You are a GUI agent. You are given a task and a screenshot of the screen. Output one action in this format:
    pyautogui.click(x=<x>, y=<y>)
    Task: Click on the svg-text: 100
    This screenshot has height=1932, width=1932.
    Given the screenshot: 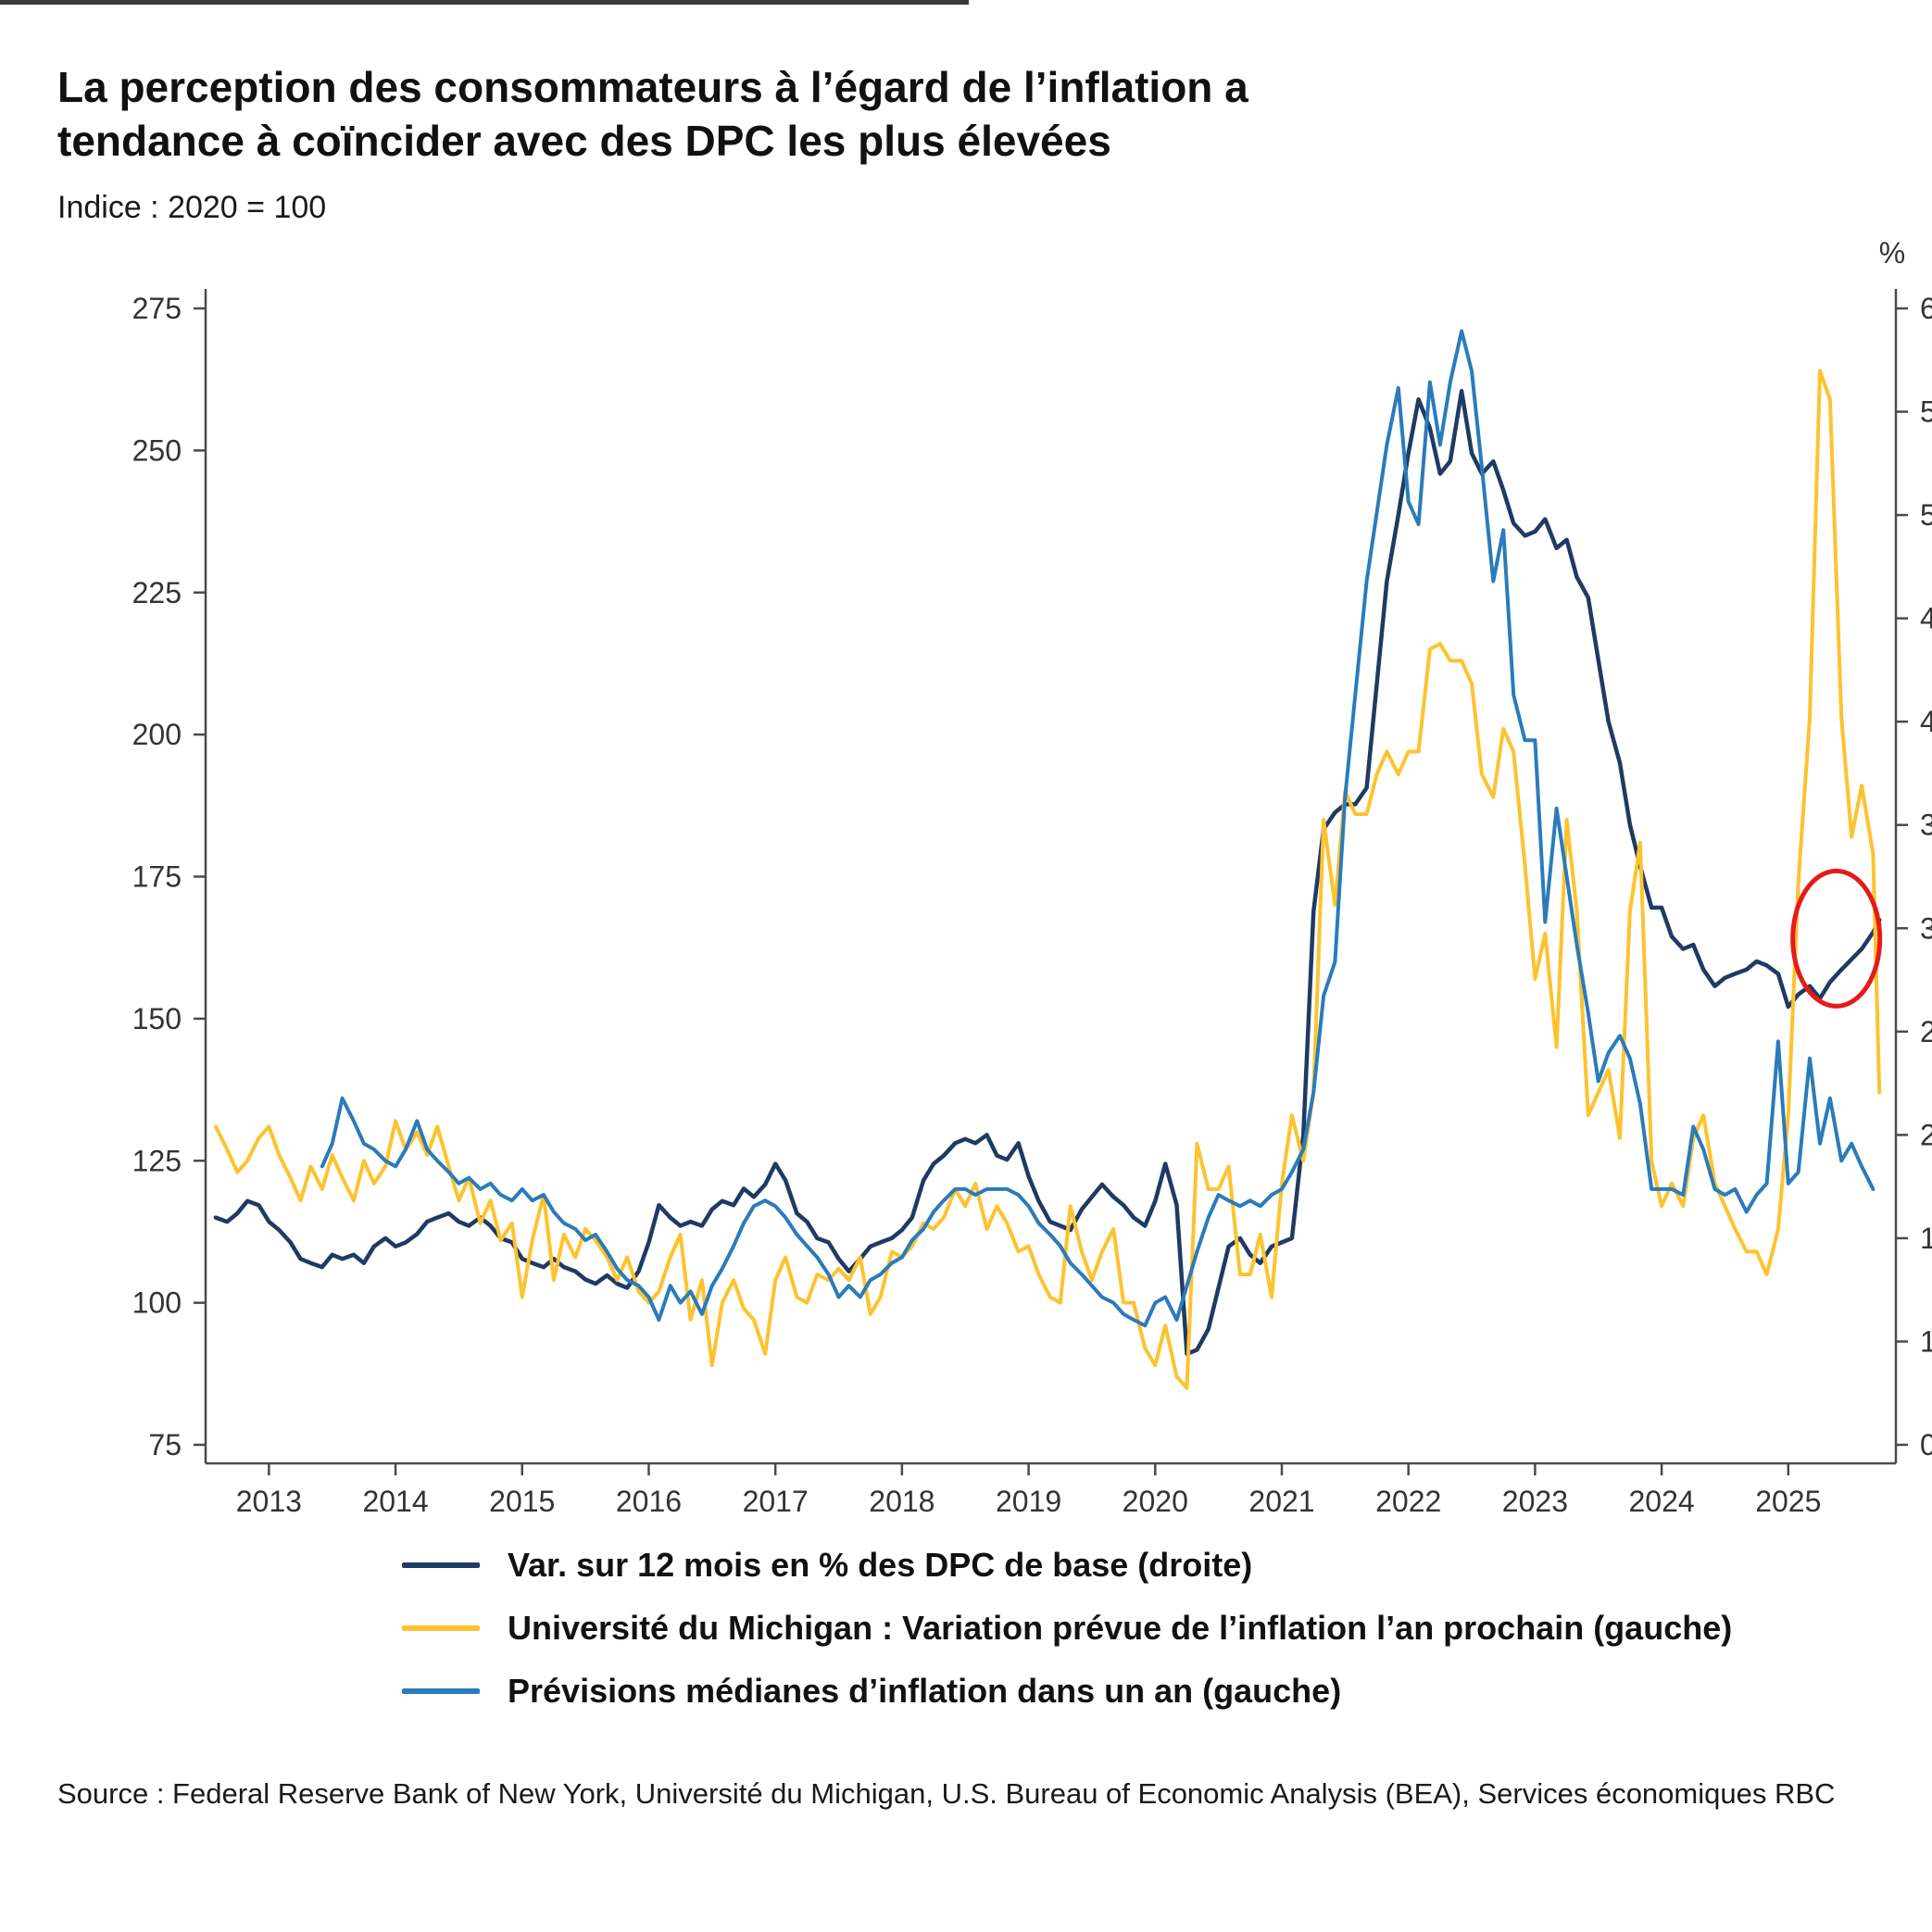 What is the action you would take?
    pyautogui.click(x=157, y=1303)
    